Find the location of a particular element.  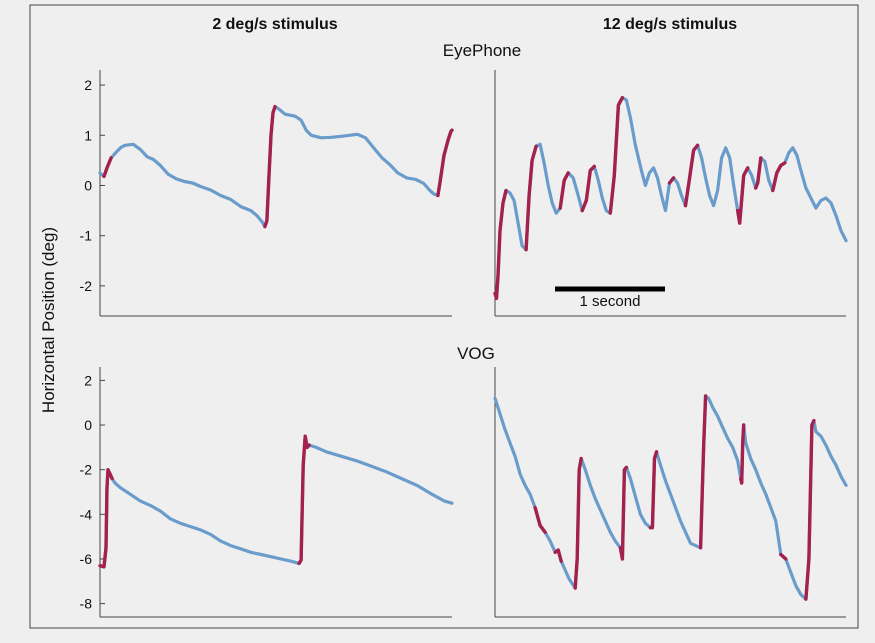

y-tick-label: -8 is located at coordinates (86, 604).